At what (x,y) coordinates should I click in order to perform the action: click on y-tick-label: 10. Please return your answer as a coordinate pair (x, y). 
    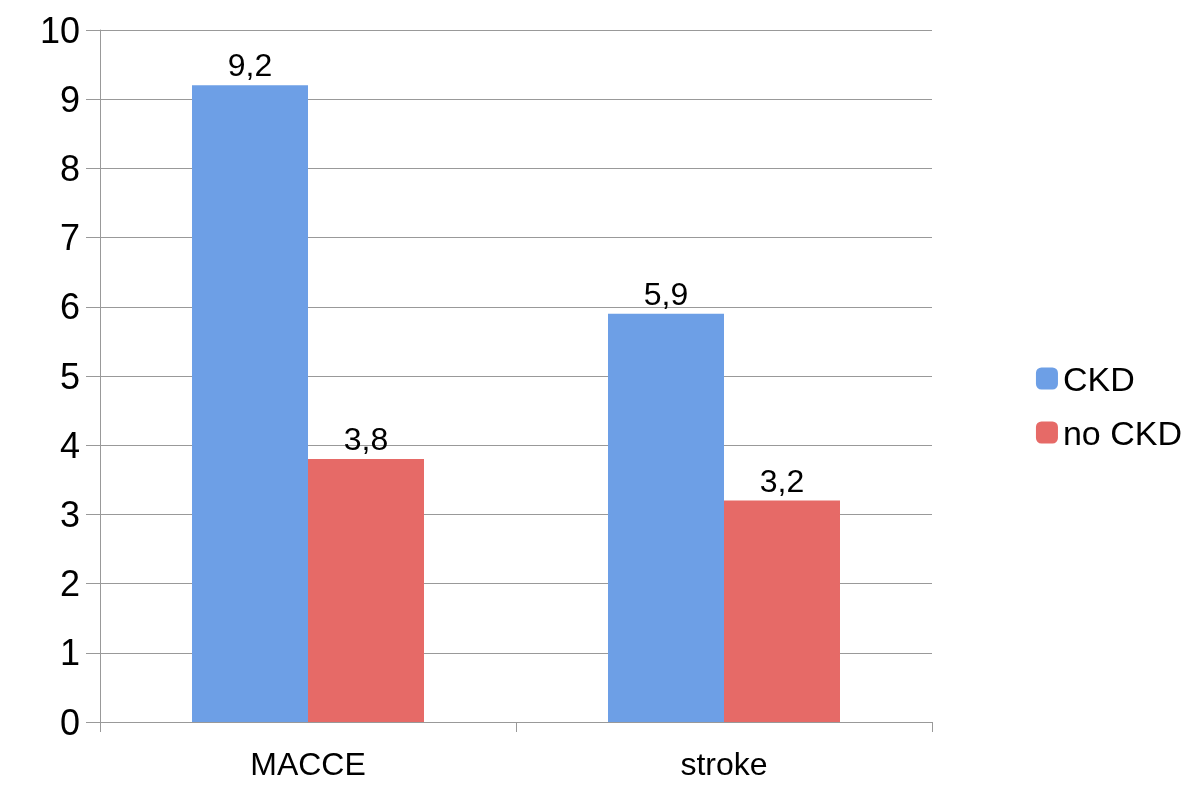
    Looking at the image, I should click on (59, 30).